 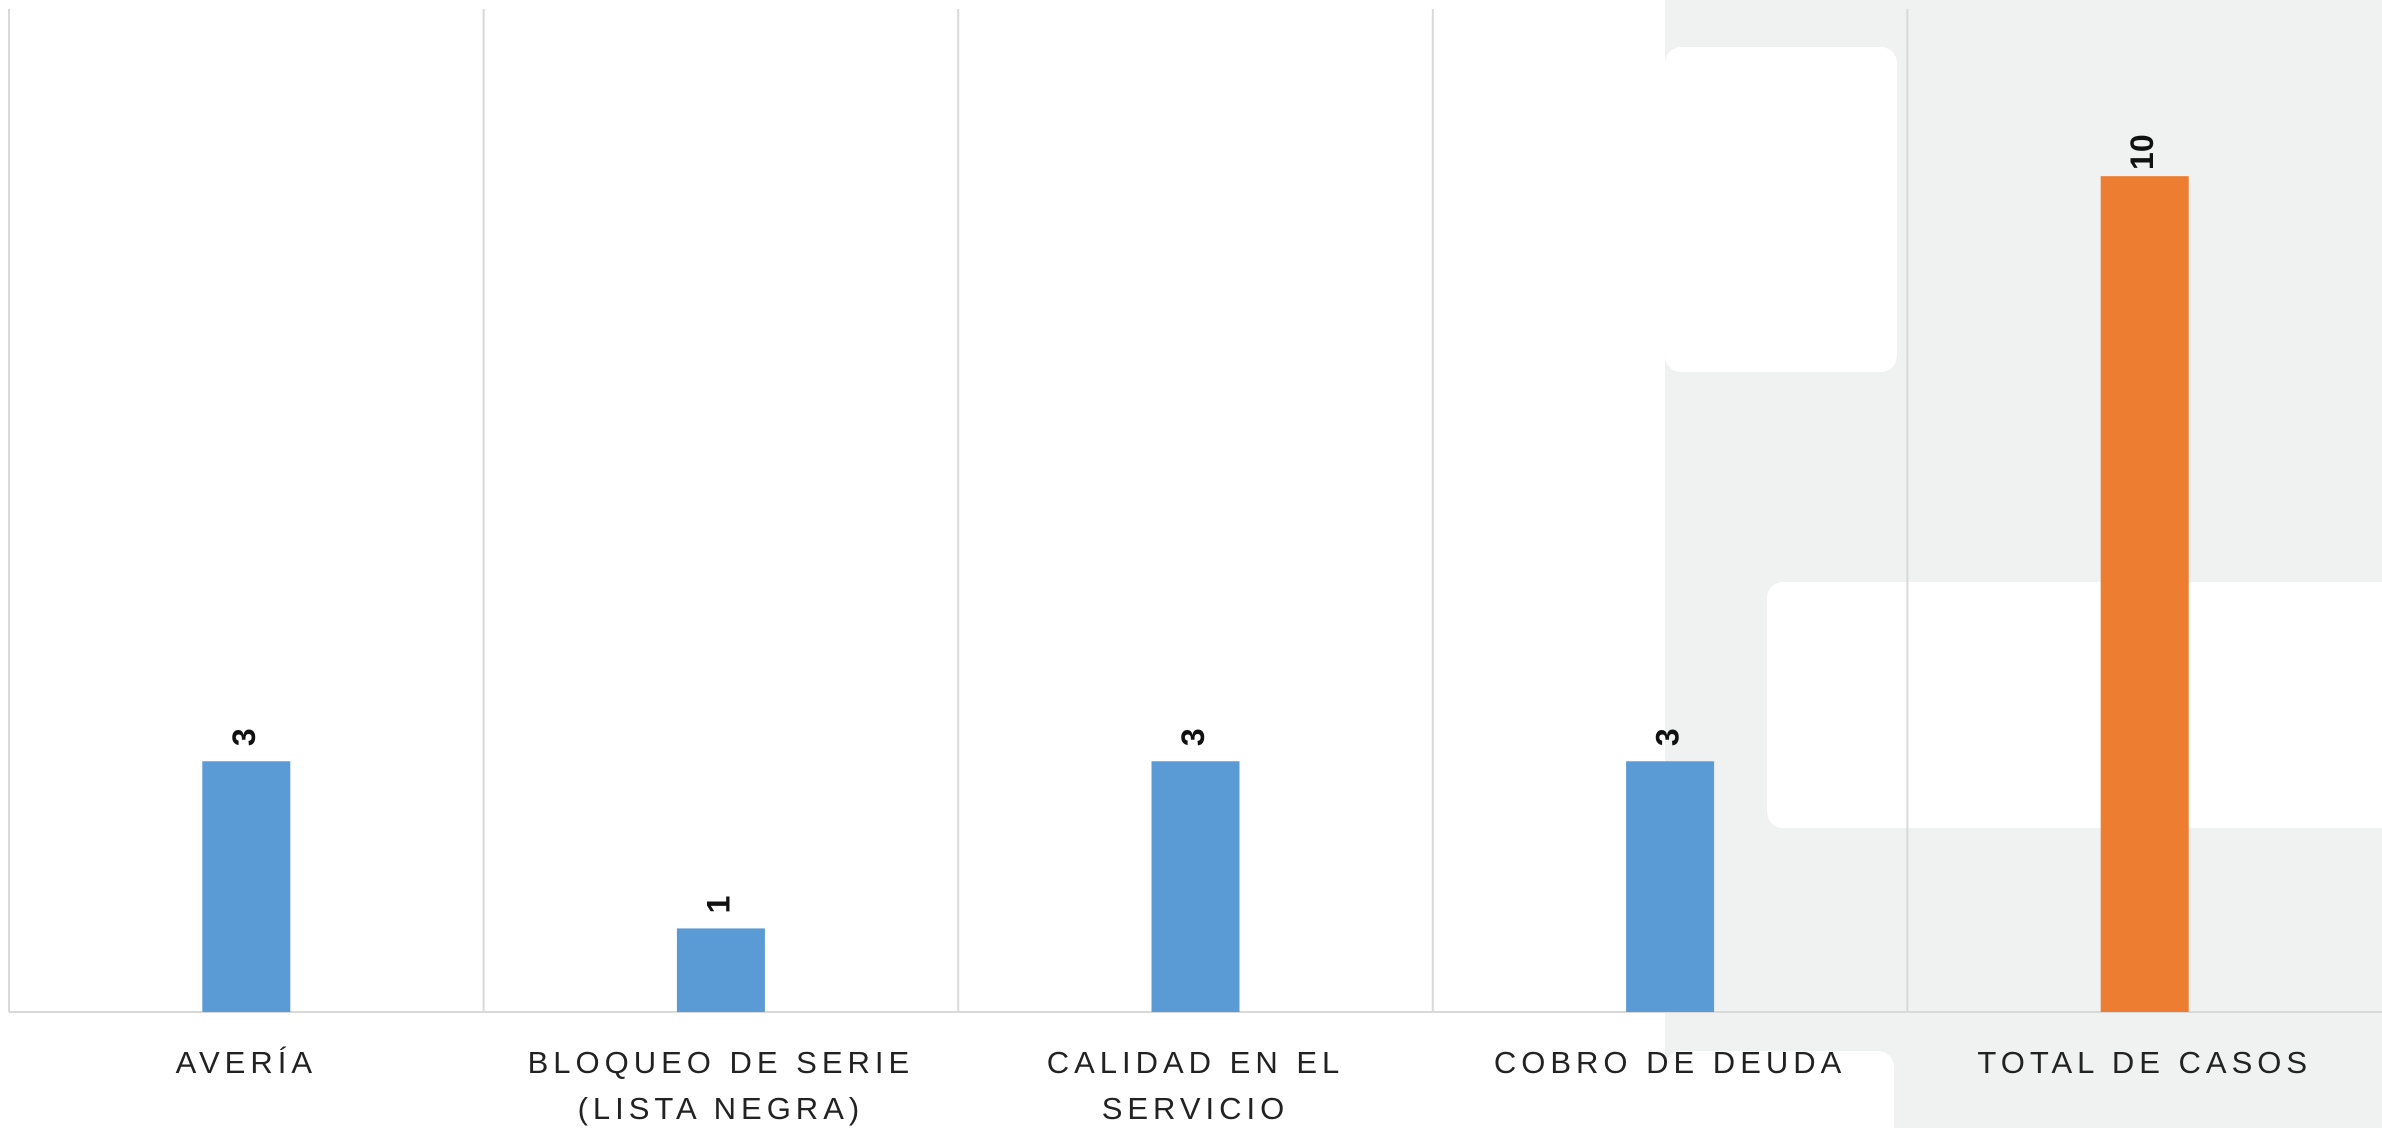 I want to click on x-tick-label: CALIDAD EN EL SERVICIO, so click(x=1195, y=1085).